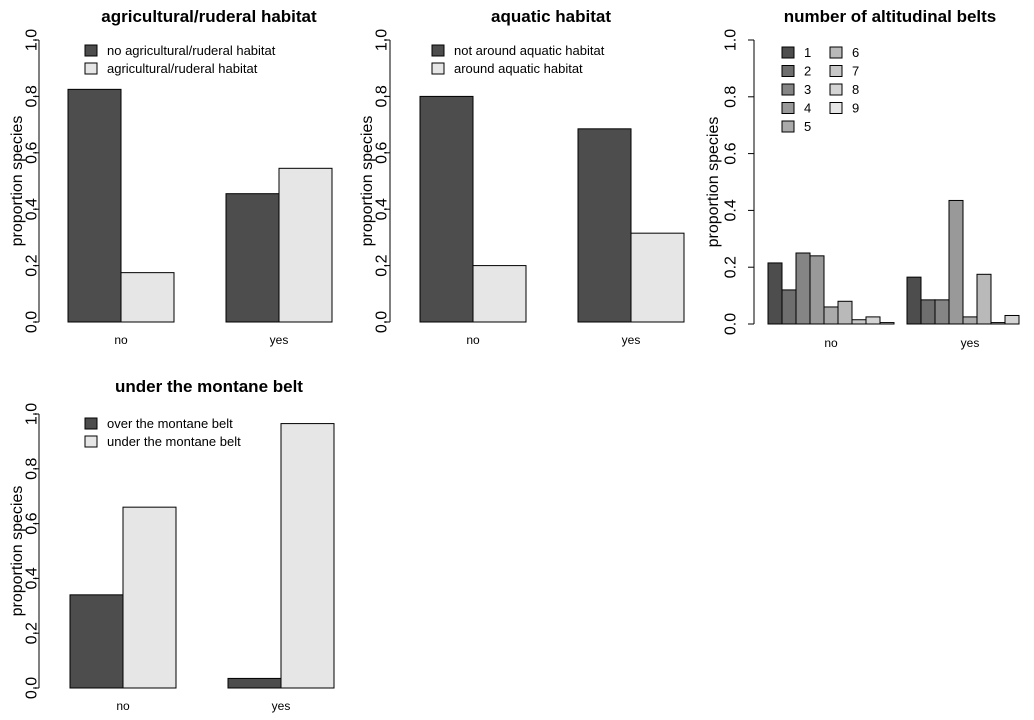 This screenshot has width=1034, height=720. What do you see at coordinates (529, 50) in the screenshot?
I see `legend-label: not around aquatic habitat` at bounding box center [529, 50].